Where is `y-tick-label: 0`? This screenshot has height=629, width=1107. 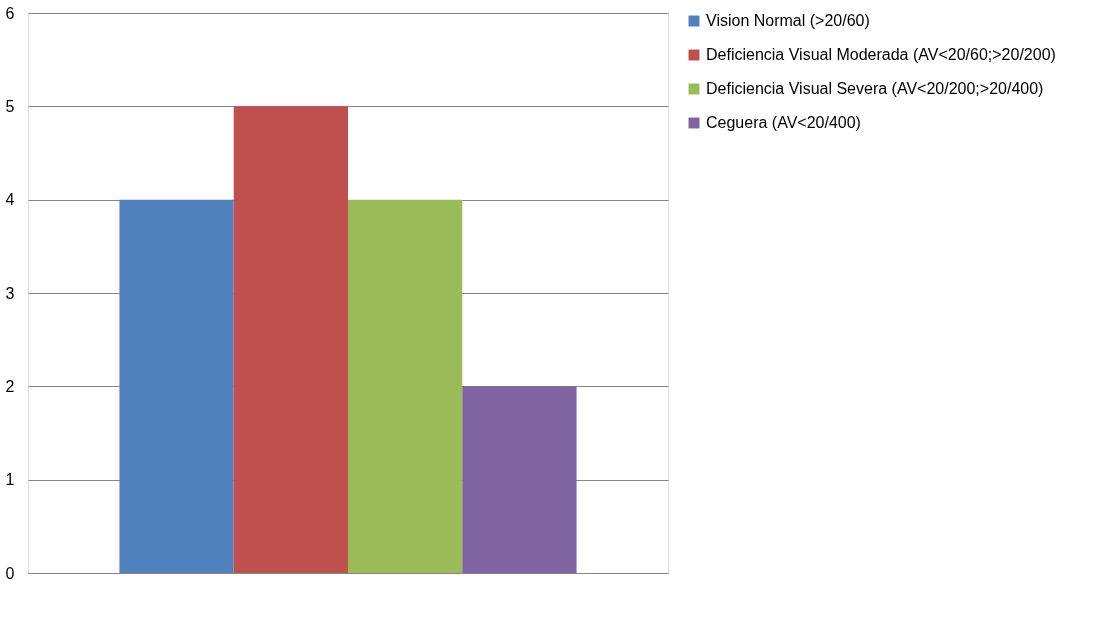
y-tick-label: 0 is located at coordinates (10, 573).